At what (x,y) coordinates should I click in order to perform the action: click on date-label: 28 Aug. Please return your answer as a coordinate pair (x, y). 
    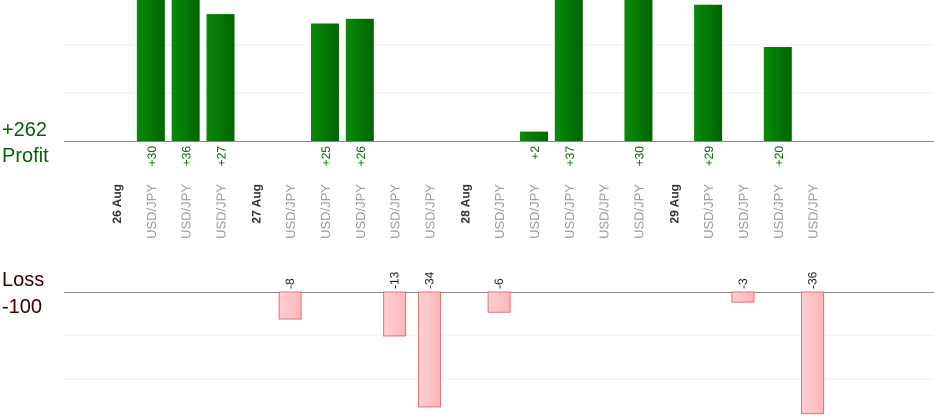
    Looking at the image, I should click on (465, 204).